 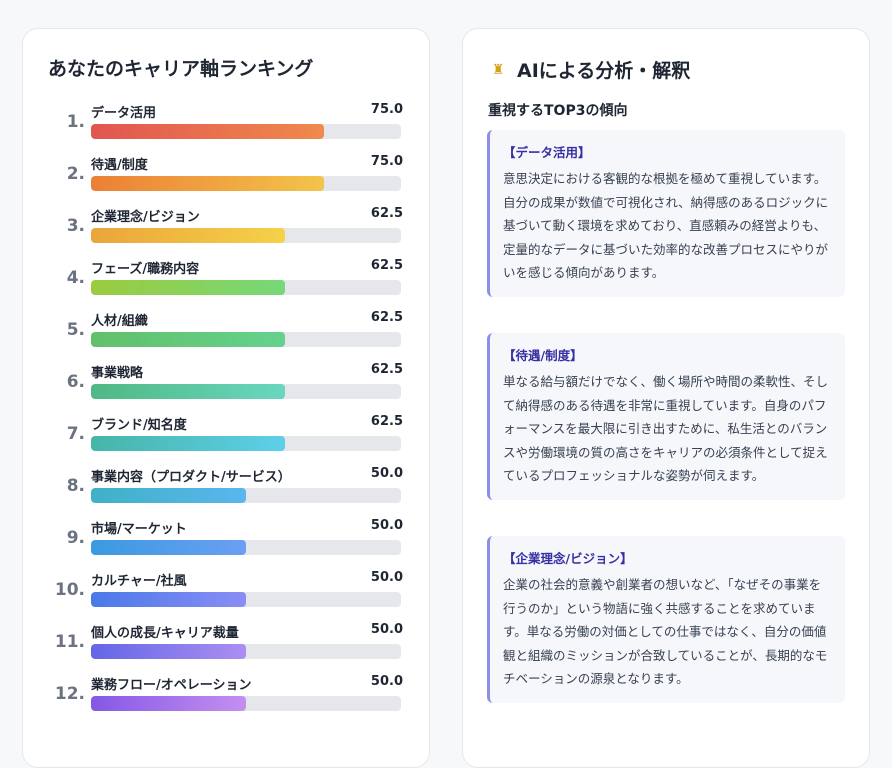 I want to click on ranking-row: 12. 業務フロー/オペレーション 50.0, so click(x=227, y=700).